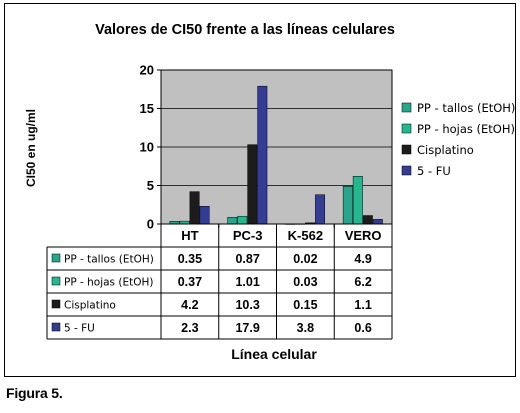  Describe the element at coordinates (247, 259) in the screenshot. I see `table-cell: 0.87` at that location.